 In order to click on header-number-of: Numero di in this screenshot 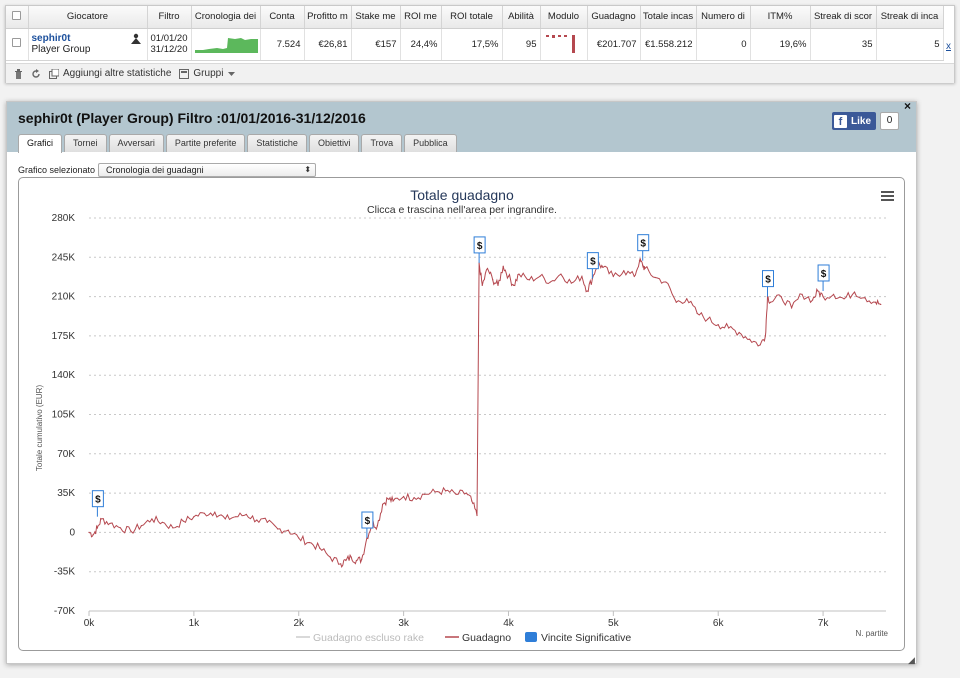, I will do `click(723, 17)`.